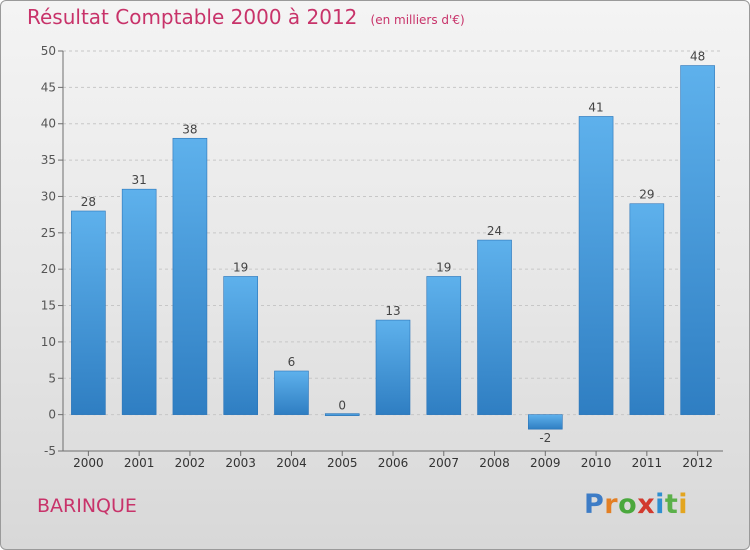 Image resolution: width=750 pixels, height=550 pixels. I want to click on y-tick-label: 5, so click(52, 378).